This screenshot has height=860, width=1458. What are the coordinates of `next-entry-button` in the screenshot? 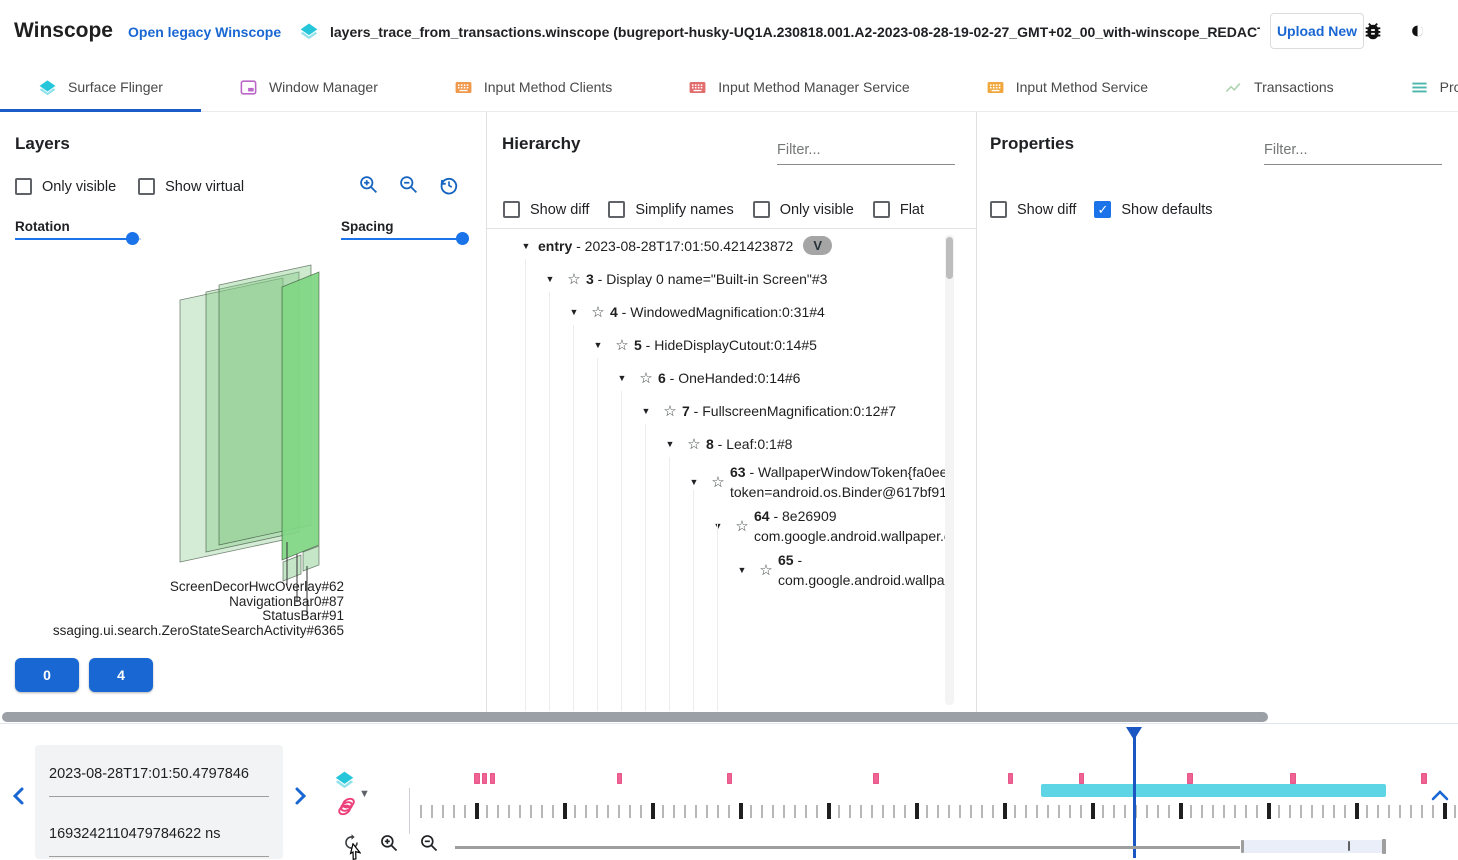 It's located at (300, 798).